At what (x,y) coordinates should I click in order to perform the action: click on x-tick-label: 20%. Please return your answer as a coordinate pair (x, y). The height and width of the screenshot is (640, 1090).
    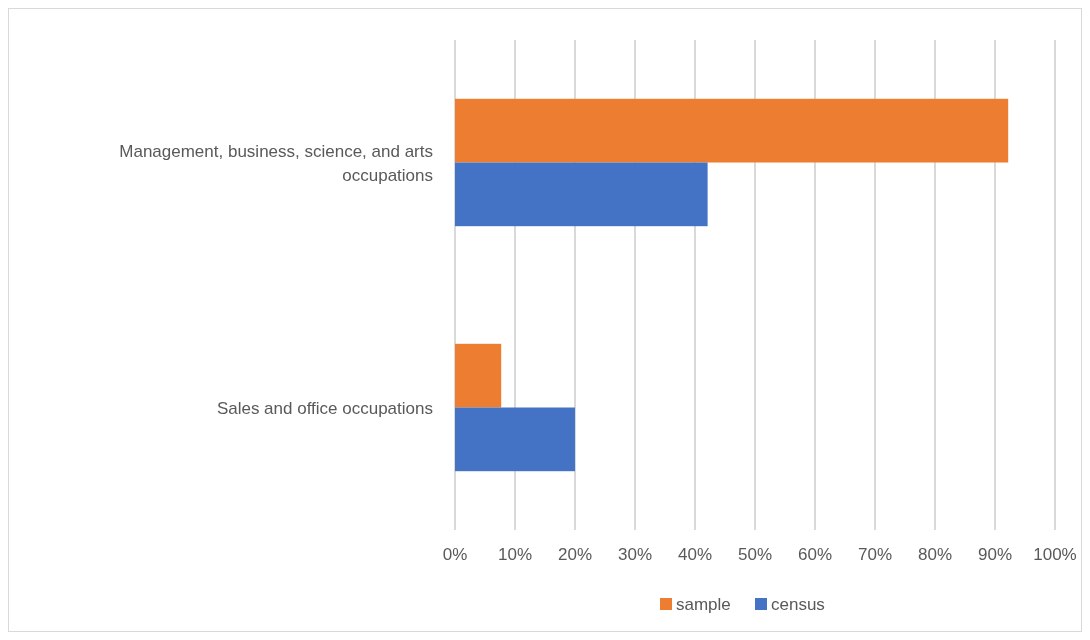
    Looking at the image, I should click on (575, 554).